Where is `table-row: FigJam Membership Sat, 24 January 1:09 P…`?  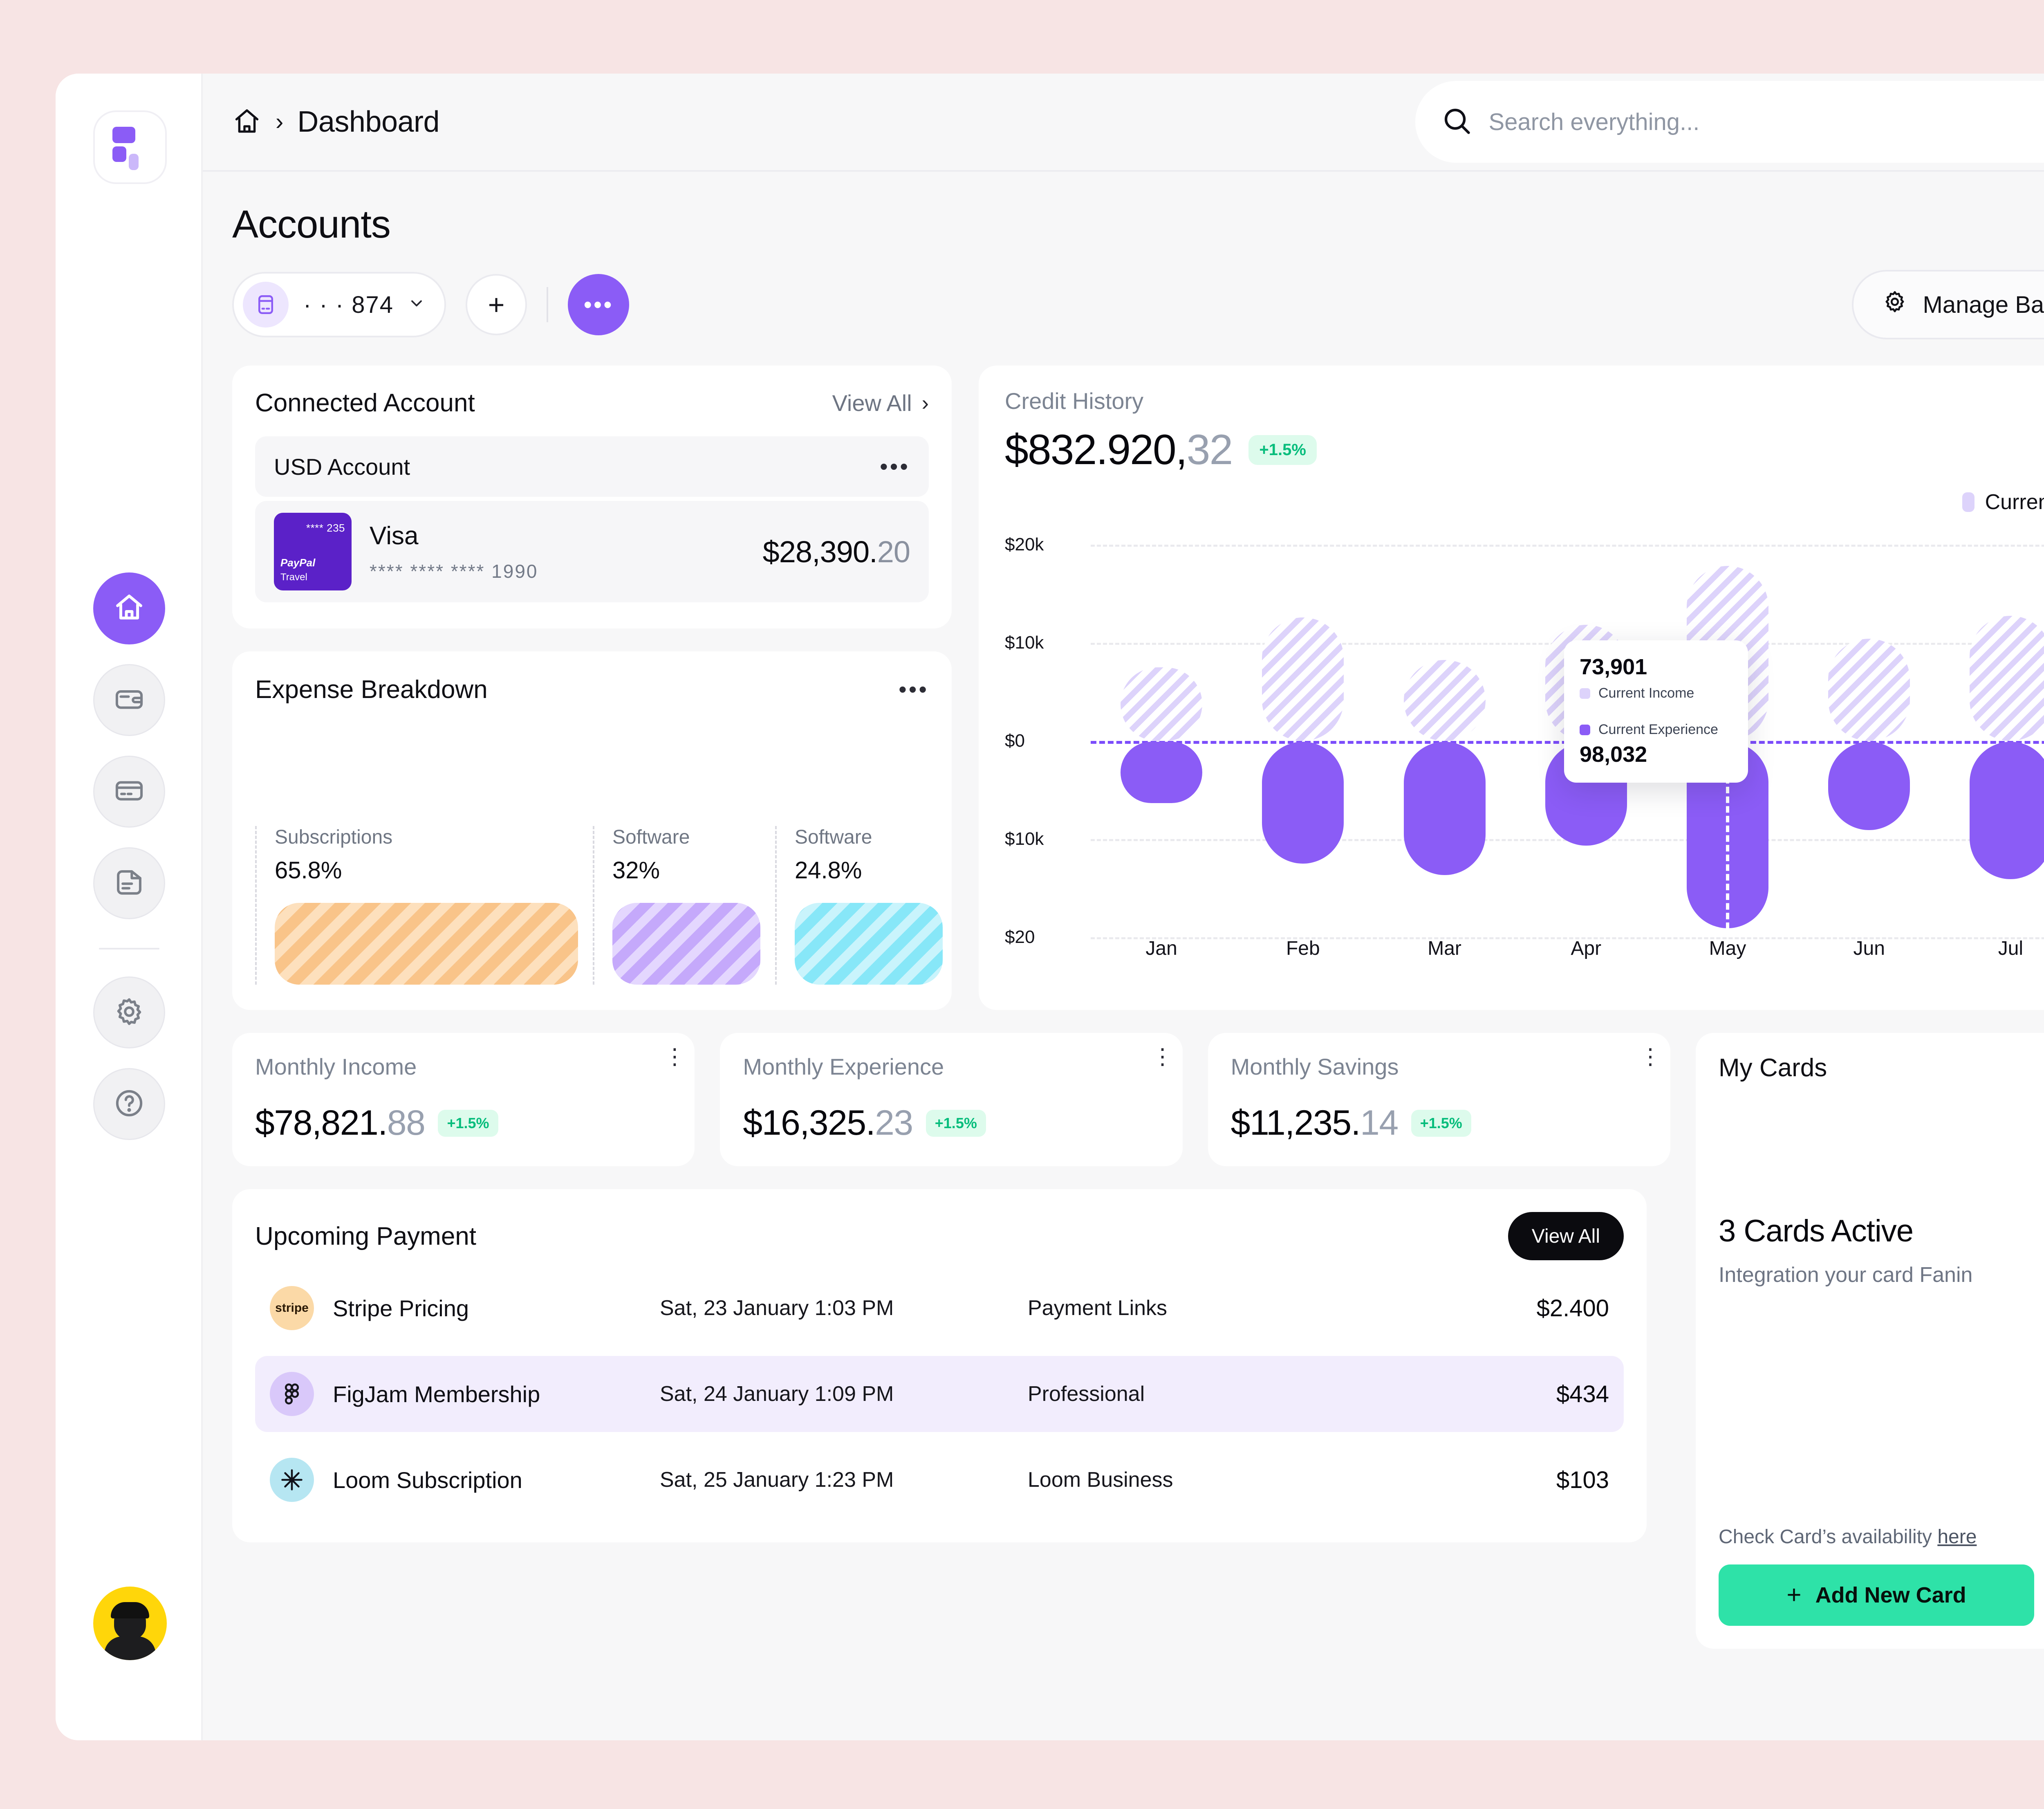
table-row: FigJam Membership Sat, 24 January 1:09 P… is located at coordinates (939, 1394).